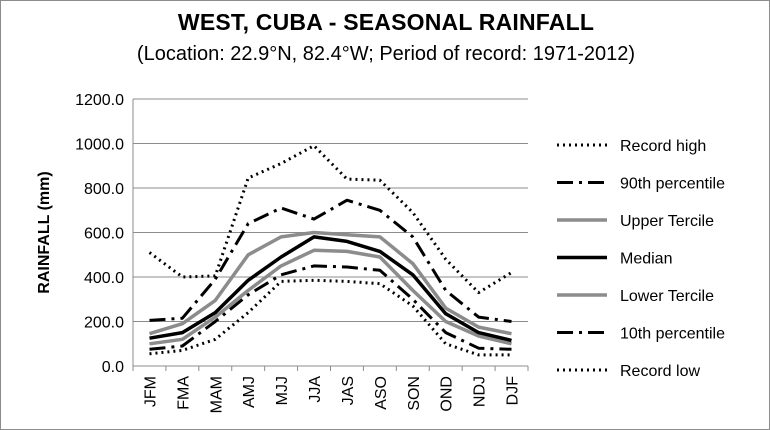  I want to click on legend-label: Upper Tercile, so click(667, 221).